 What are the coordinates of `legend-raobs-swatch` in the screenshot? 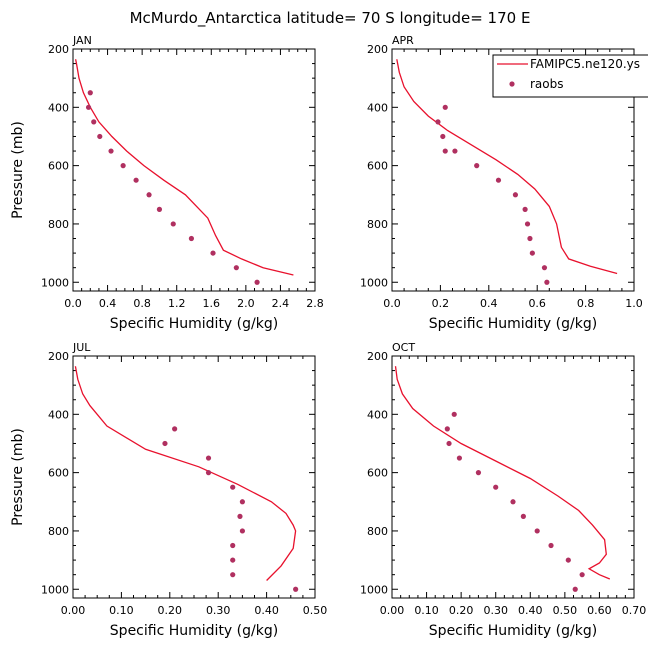 It's located at (512, 84).